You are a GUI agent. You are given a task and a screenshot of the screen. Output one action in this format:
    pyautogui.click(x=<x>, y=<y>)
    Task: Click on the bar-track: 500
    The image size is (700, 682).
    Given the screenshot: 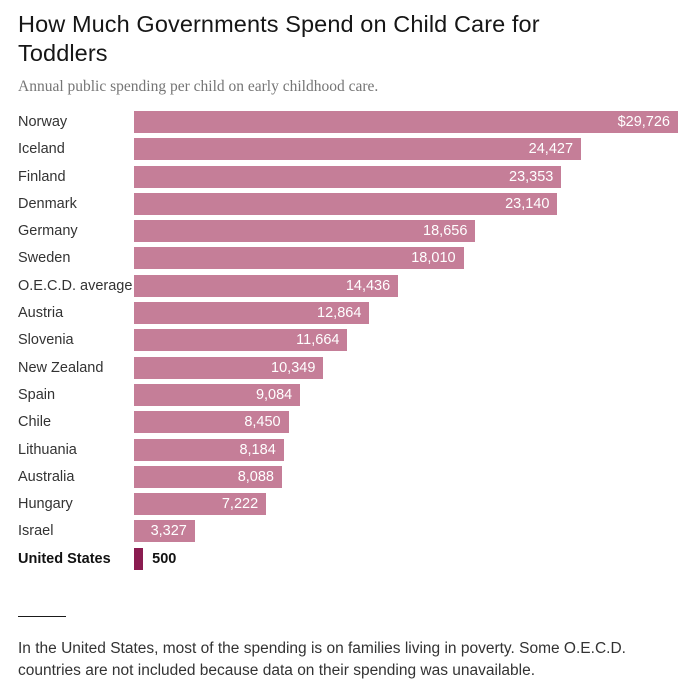 What is the action you would take?
    pyautogui.click(x=406, y=558)
    